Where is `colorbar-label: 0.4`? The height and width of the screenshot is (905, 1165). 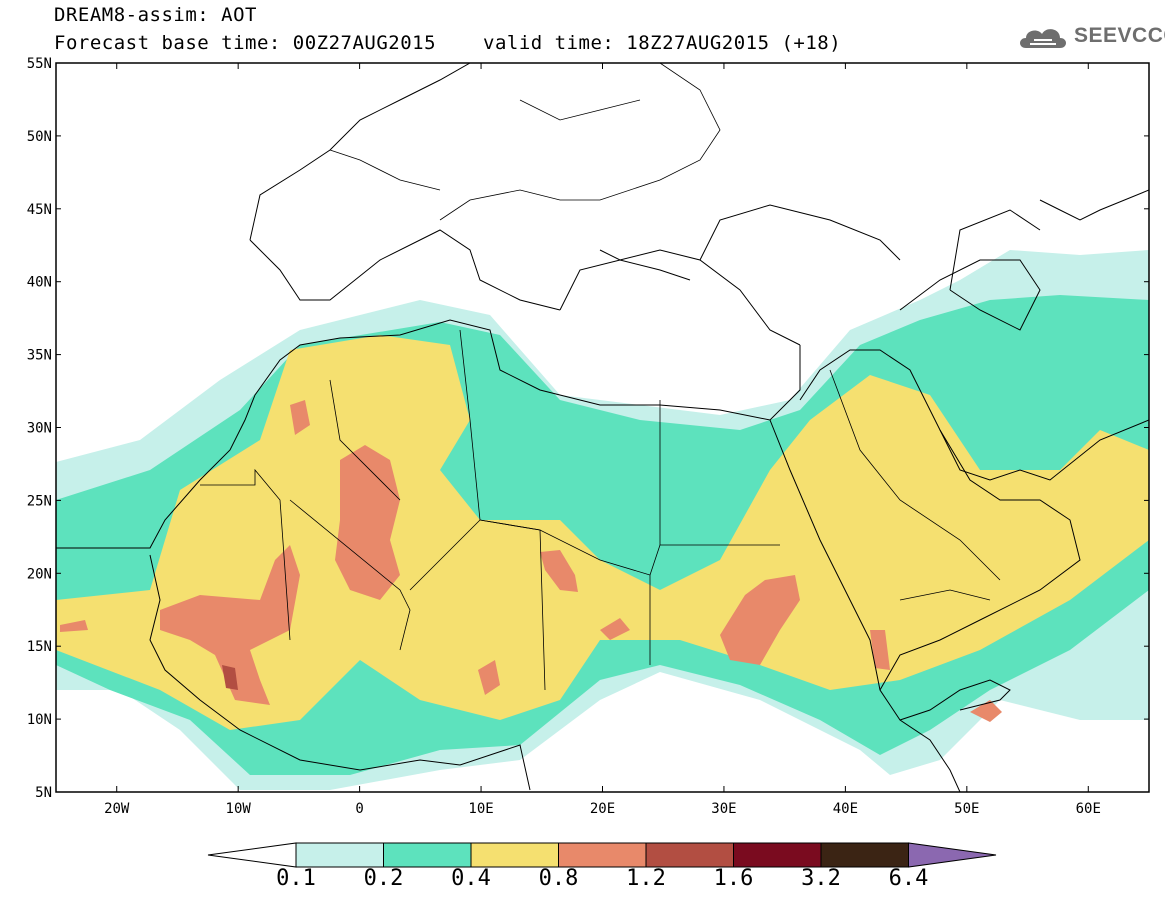
colorbar-label: 0.4 is located at coordinates (471, 878).